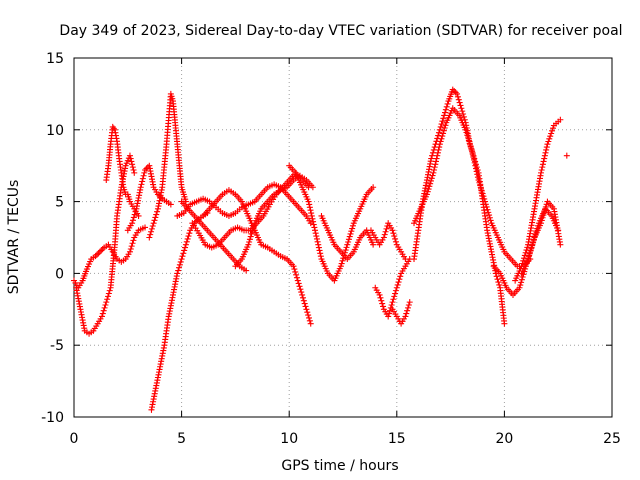  Describe the element at coordinates (74, 439) in the screenshot. I see `x-tick-label: 0` at that location.